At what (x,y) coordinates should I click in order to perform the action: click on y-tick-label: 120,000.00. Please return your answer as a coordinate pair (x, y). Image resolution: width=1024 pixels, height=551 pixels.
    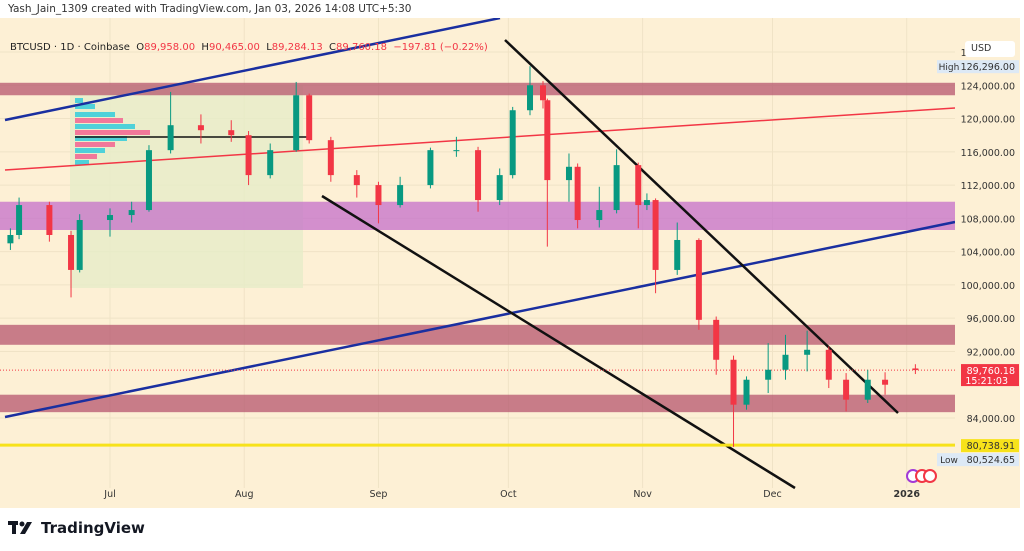
    Looking at the image, I should click on (988, 120).